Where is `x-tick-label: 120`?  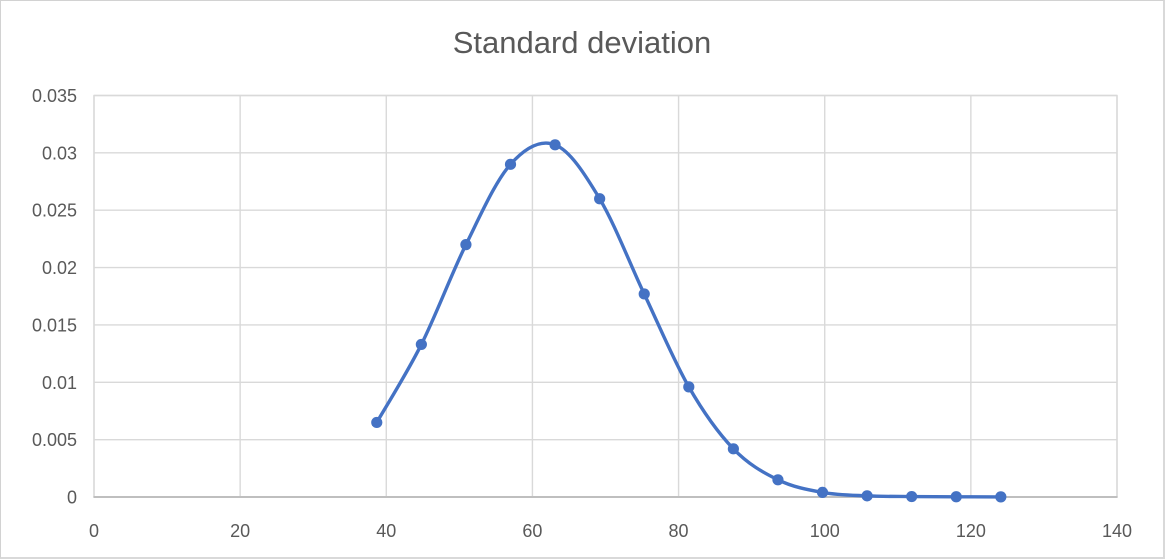 x-tick-label: 120 is located at coordinates (971, 531).